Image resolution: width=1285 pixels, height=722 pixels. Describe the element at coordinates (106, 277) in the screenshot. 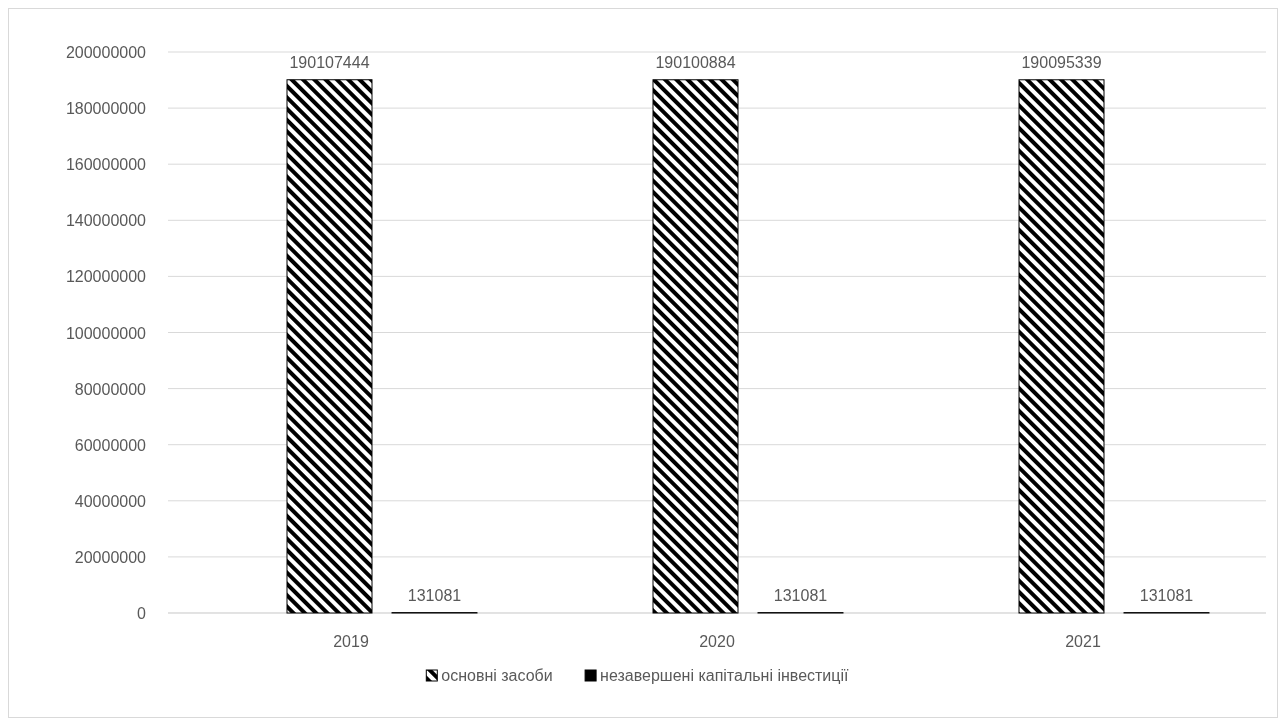

I see `y-tick-label: 120000000` at that location.